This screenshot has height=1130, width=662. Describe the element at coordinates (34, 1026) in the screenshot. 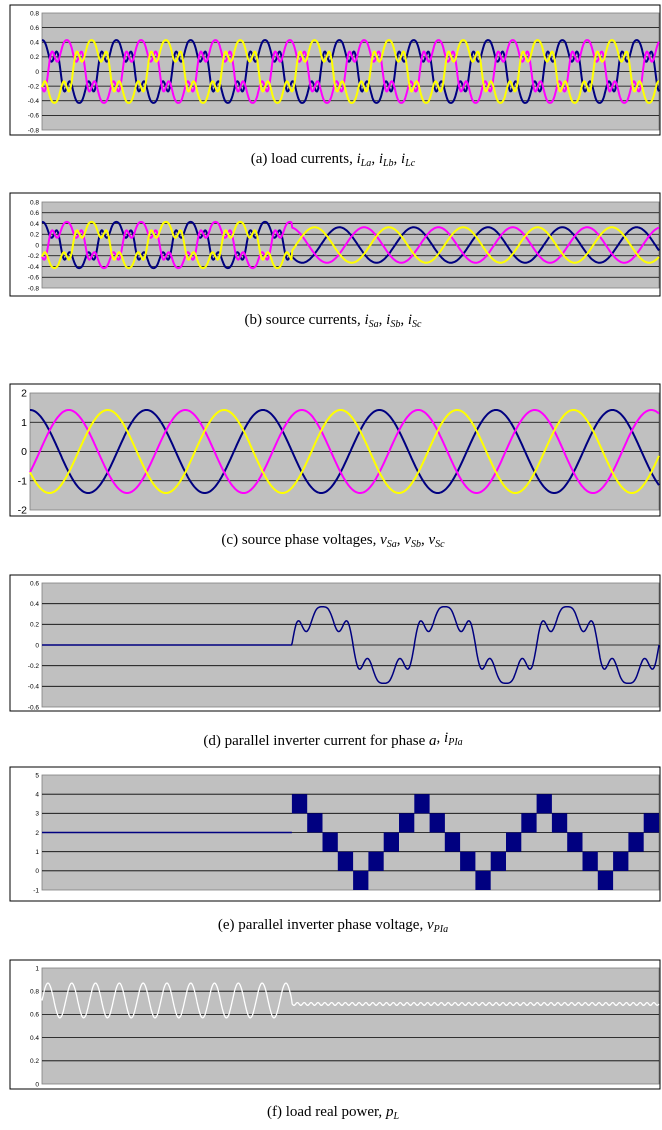

I see `panel-f-y-ticks: 1 0.8 0.6 0.4 0.2 0` at that location.